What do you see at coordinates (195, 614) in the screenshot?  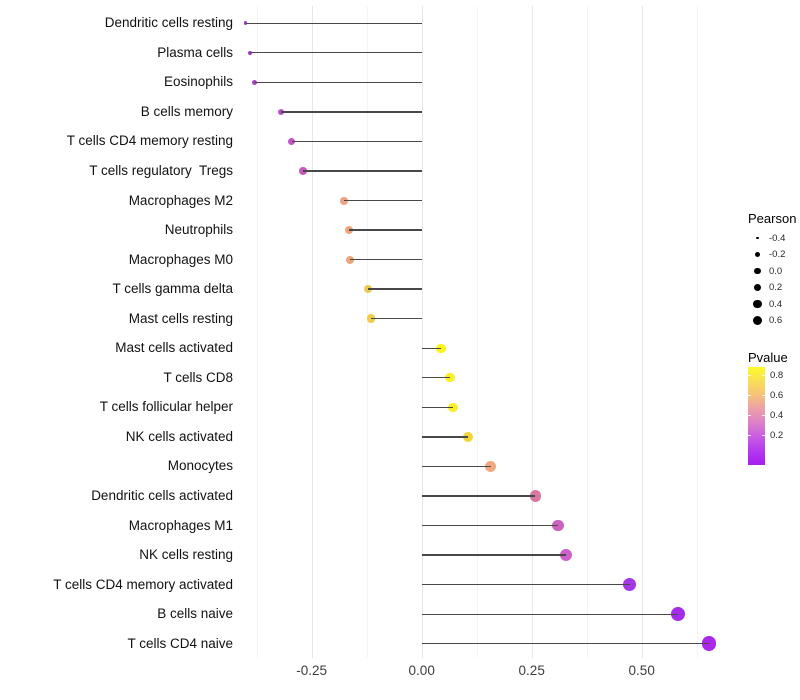 I see `category-label: B cells naive` at bounding box center [195, 614].